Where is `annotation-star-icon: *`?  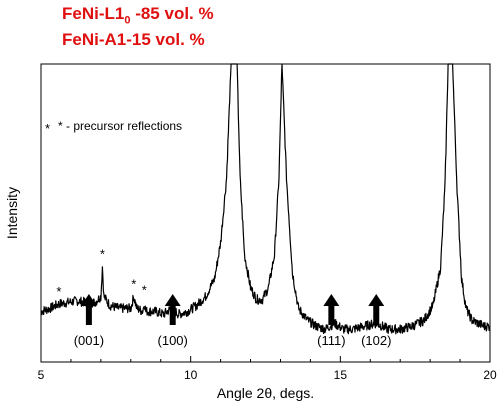 annotation-star-icon: * is located at coordinates (47, 128).